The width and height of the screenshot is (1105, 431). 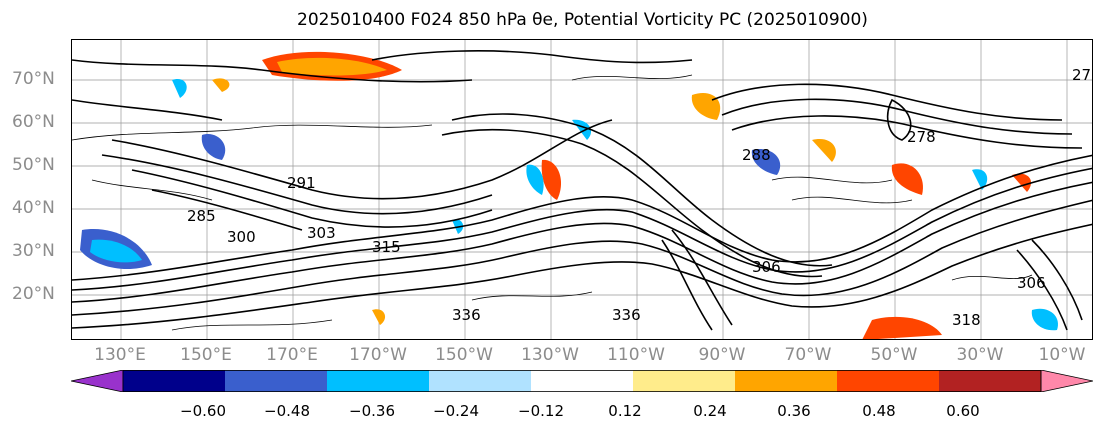 I want to click on colorbar-tick-label: −0.48, so click(x=287, y=411).